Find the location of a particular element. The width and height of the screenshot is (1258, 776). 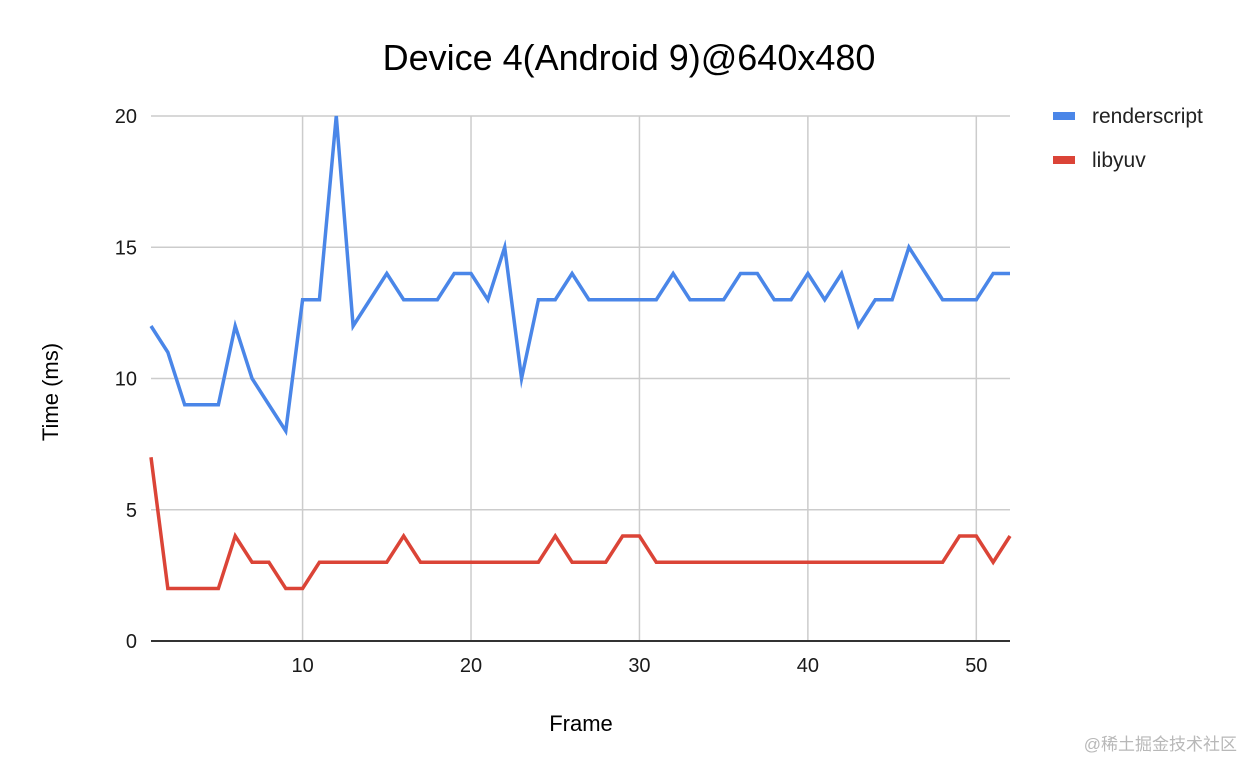

y-tick-label: 5 is located at coordinates (131, 511).